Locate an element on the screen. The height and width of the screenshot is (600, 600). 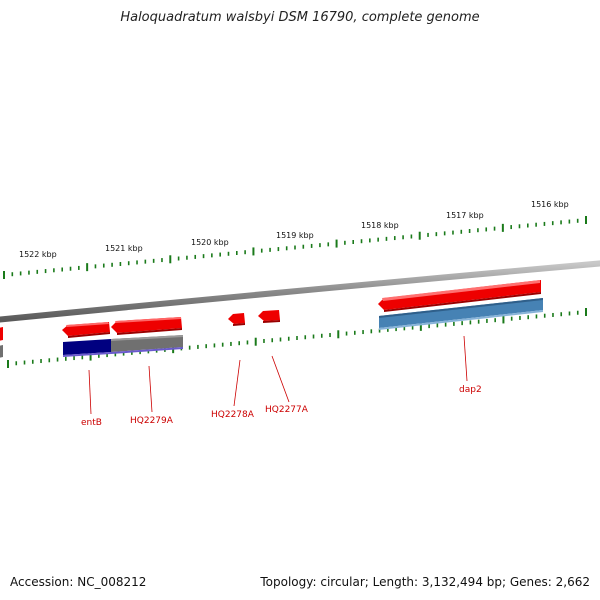
gene-label-HQ2278A: HQ2278A is located at coordinates (233, 415).